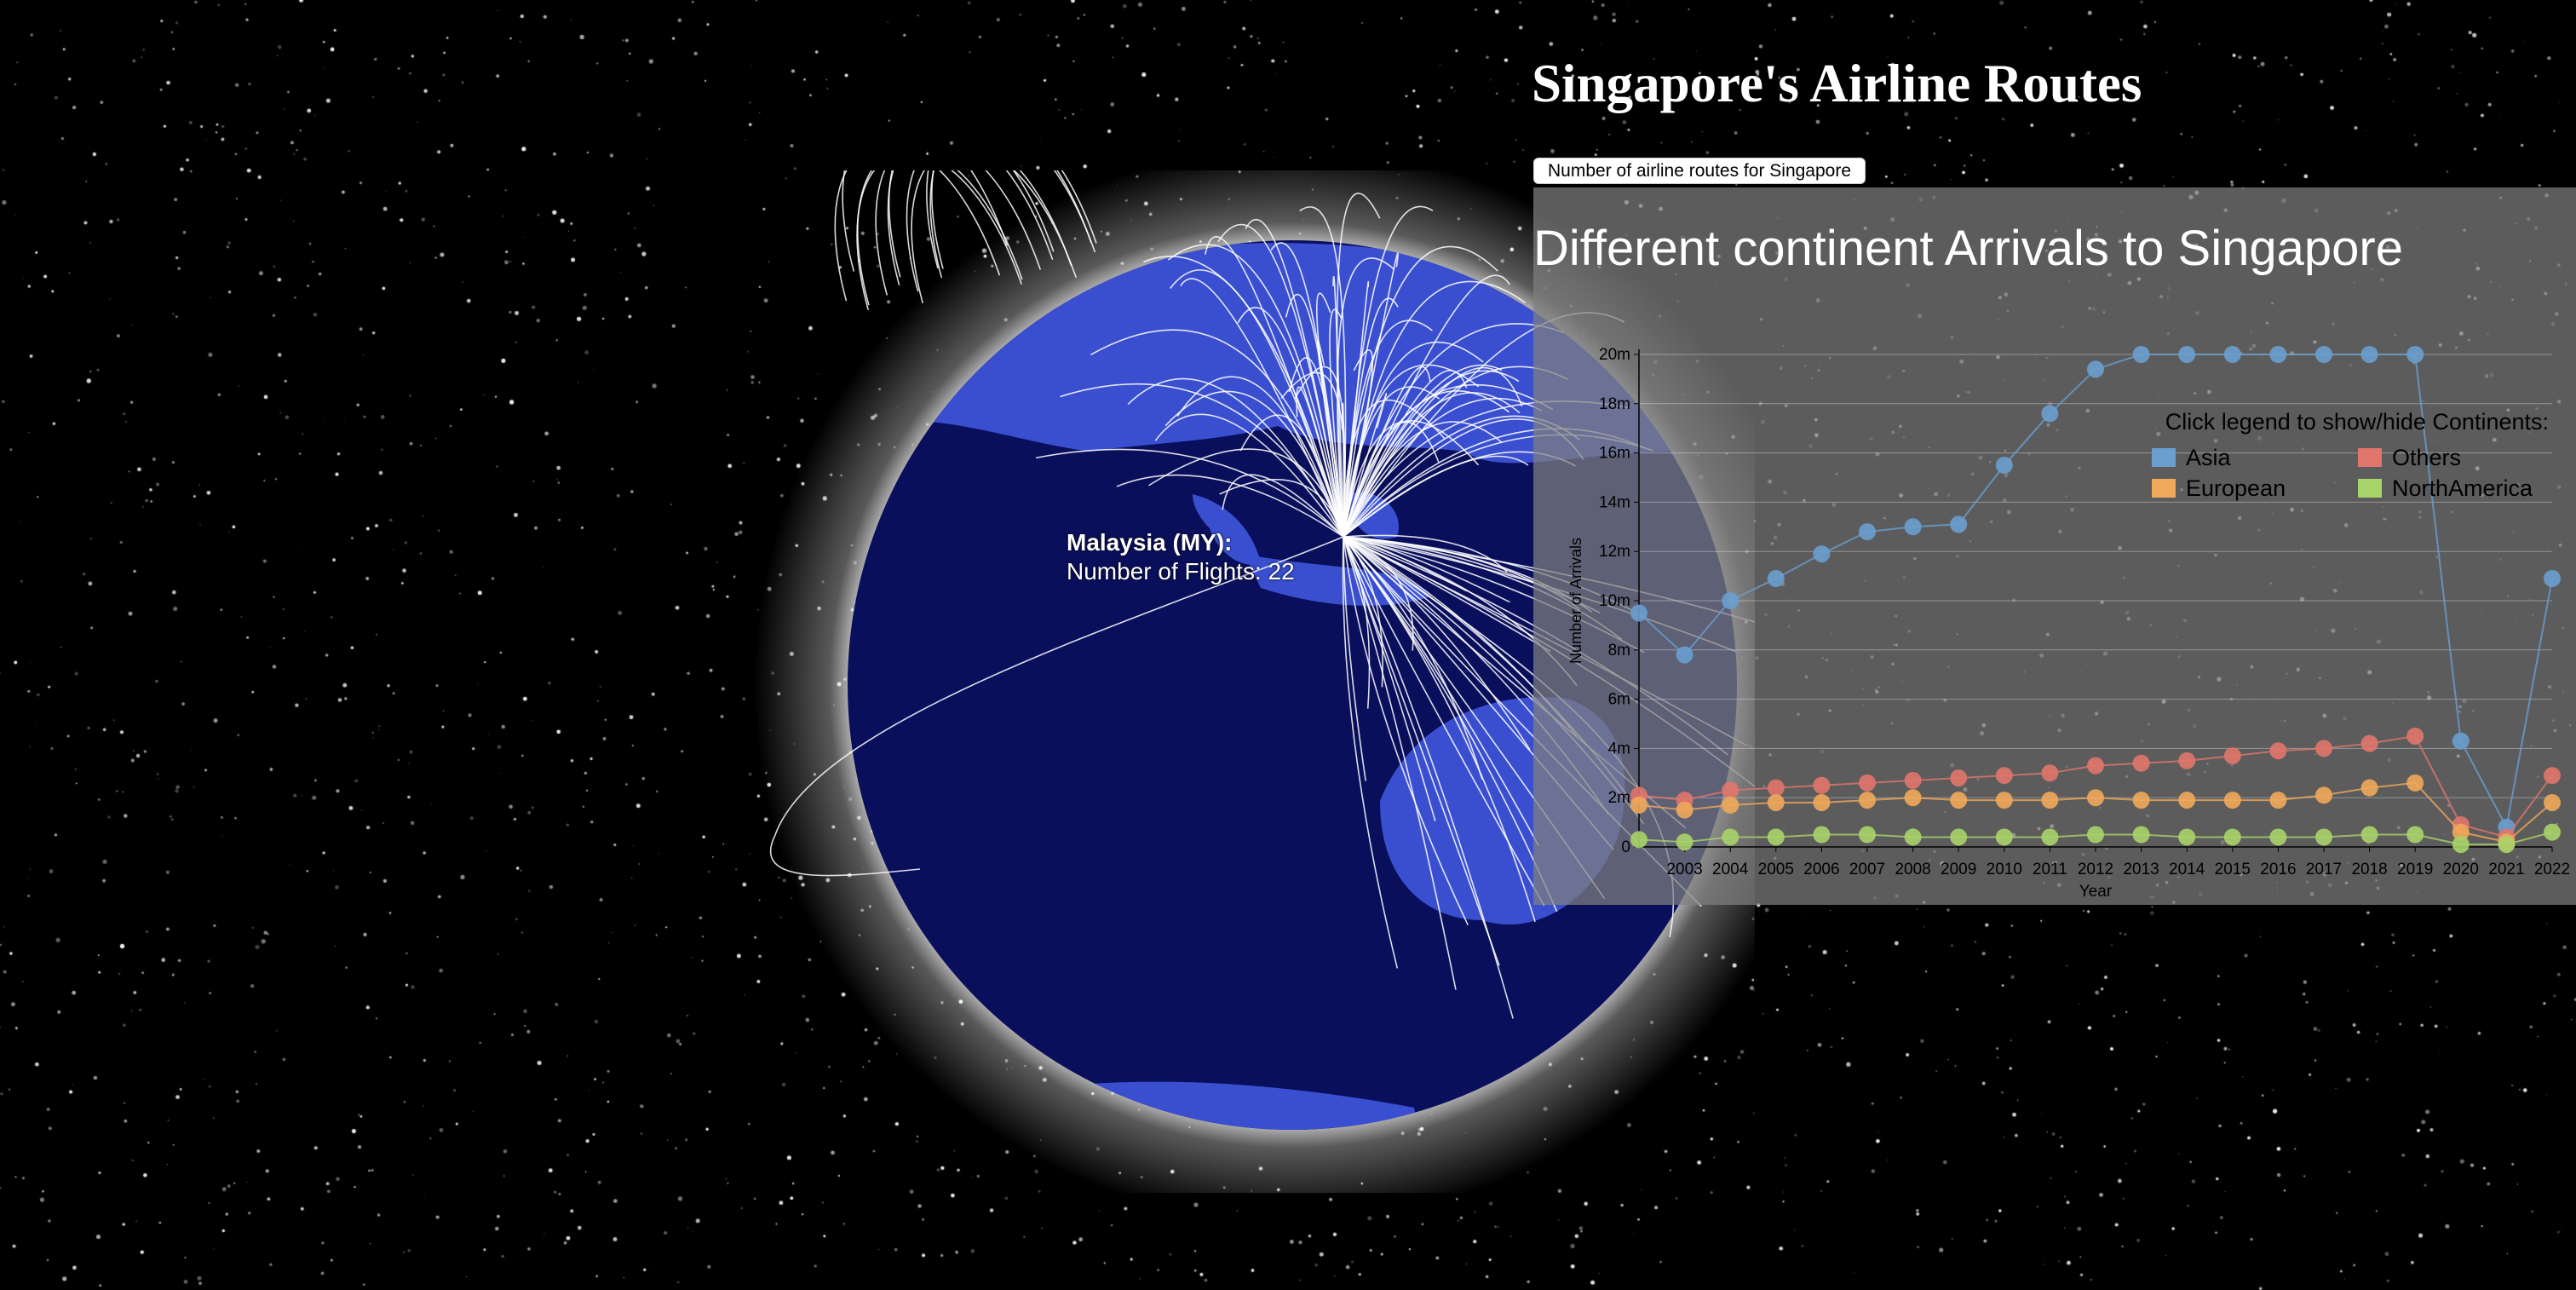 The width and height of the screenshot is (2576, 1290). Describe the element at coordinates (2462, 488) in the screenshot. I see `legend-label: NorthAmerica` at that location.